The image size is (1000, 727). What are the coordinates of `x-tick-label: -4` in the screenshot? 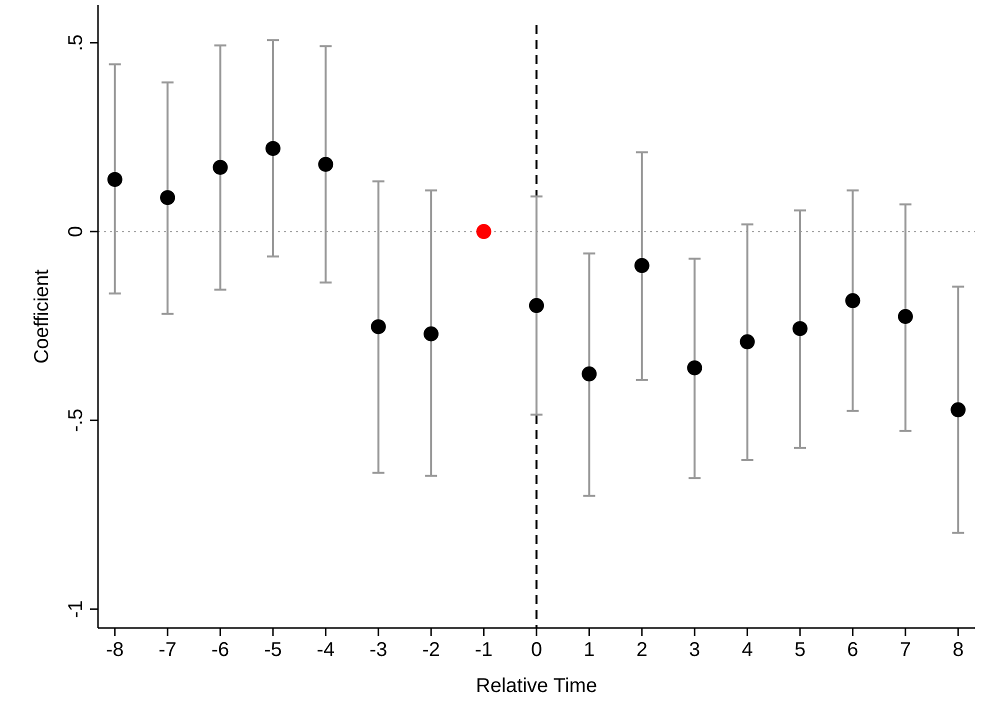 It's located at (325, 650).